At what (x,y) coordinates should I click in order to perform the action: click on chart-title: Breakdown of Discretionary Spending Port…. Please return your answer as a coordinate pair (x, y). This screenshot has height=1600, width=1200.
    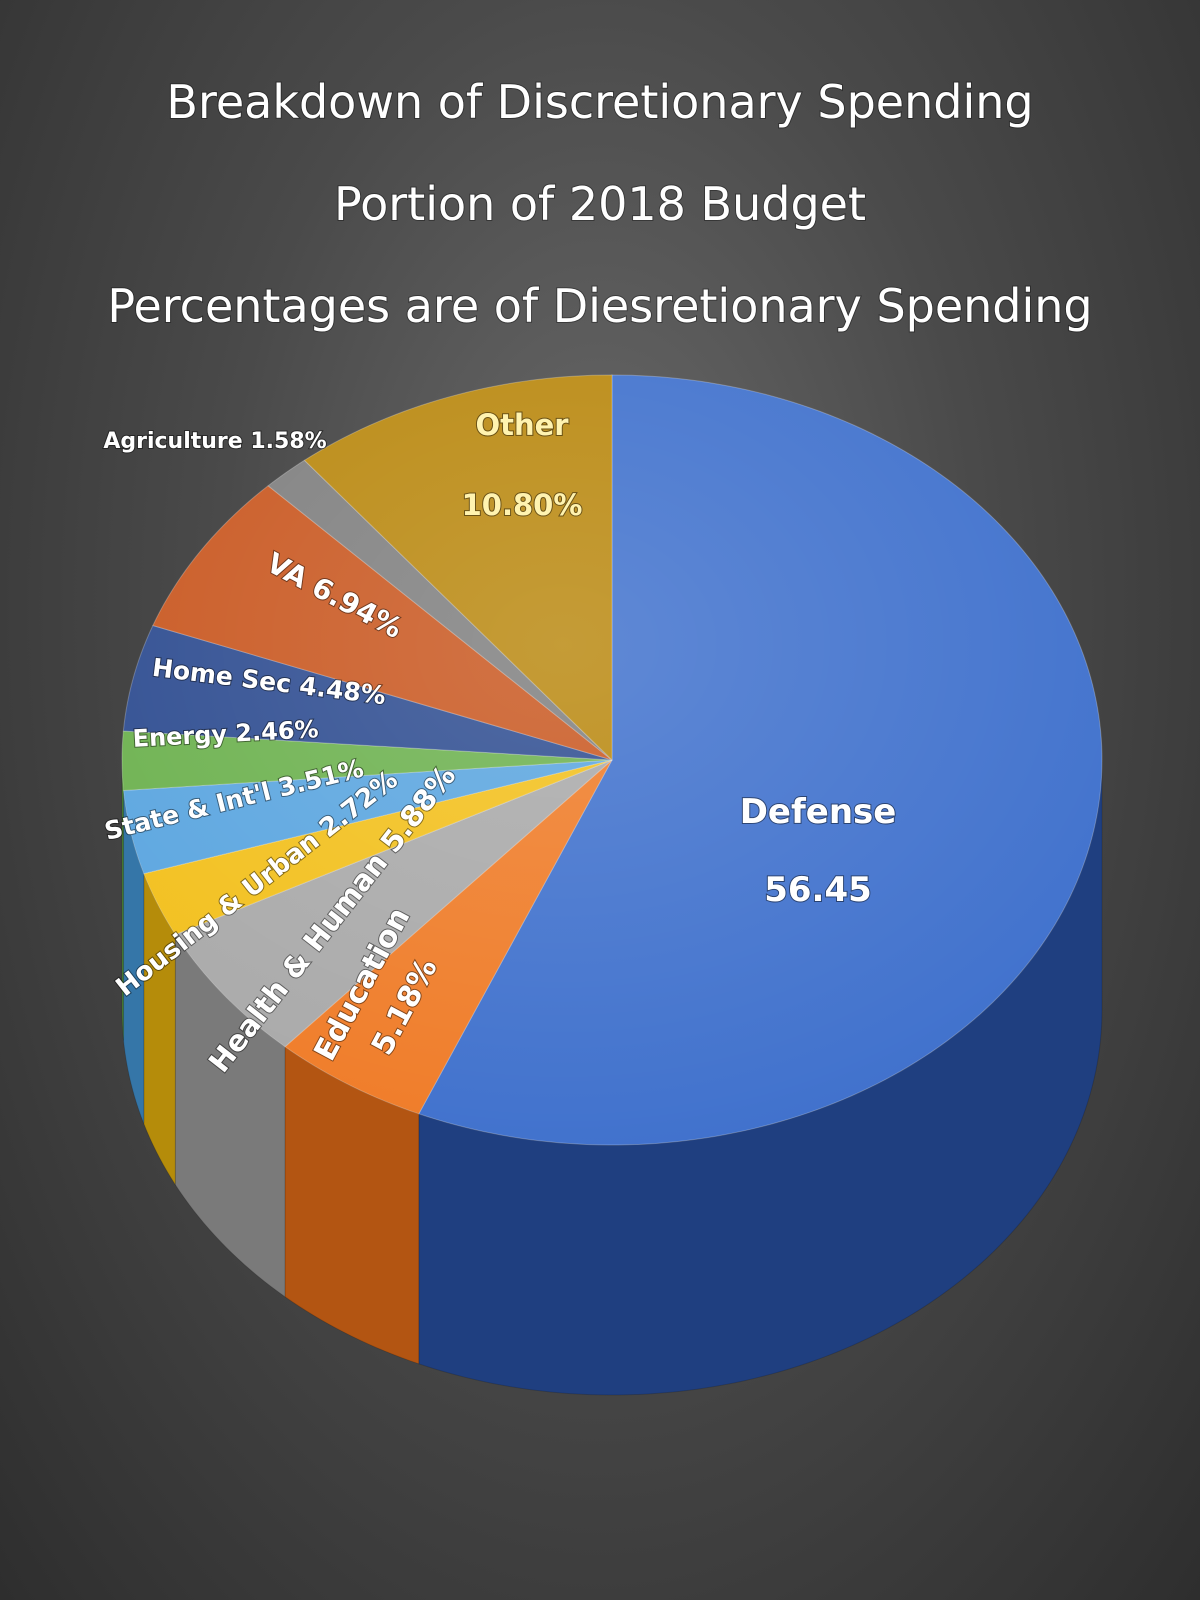
    Looking at the image, I should click on (599, 204).